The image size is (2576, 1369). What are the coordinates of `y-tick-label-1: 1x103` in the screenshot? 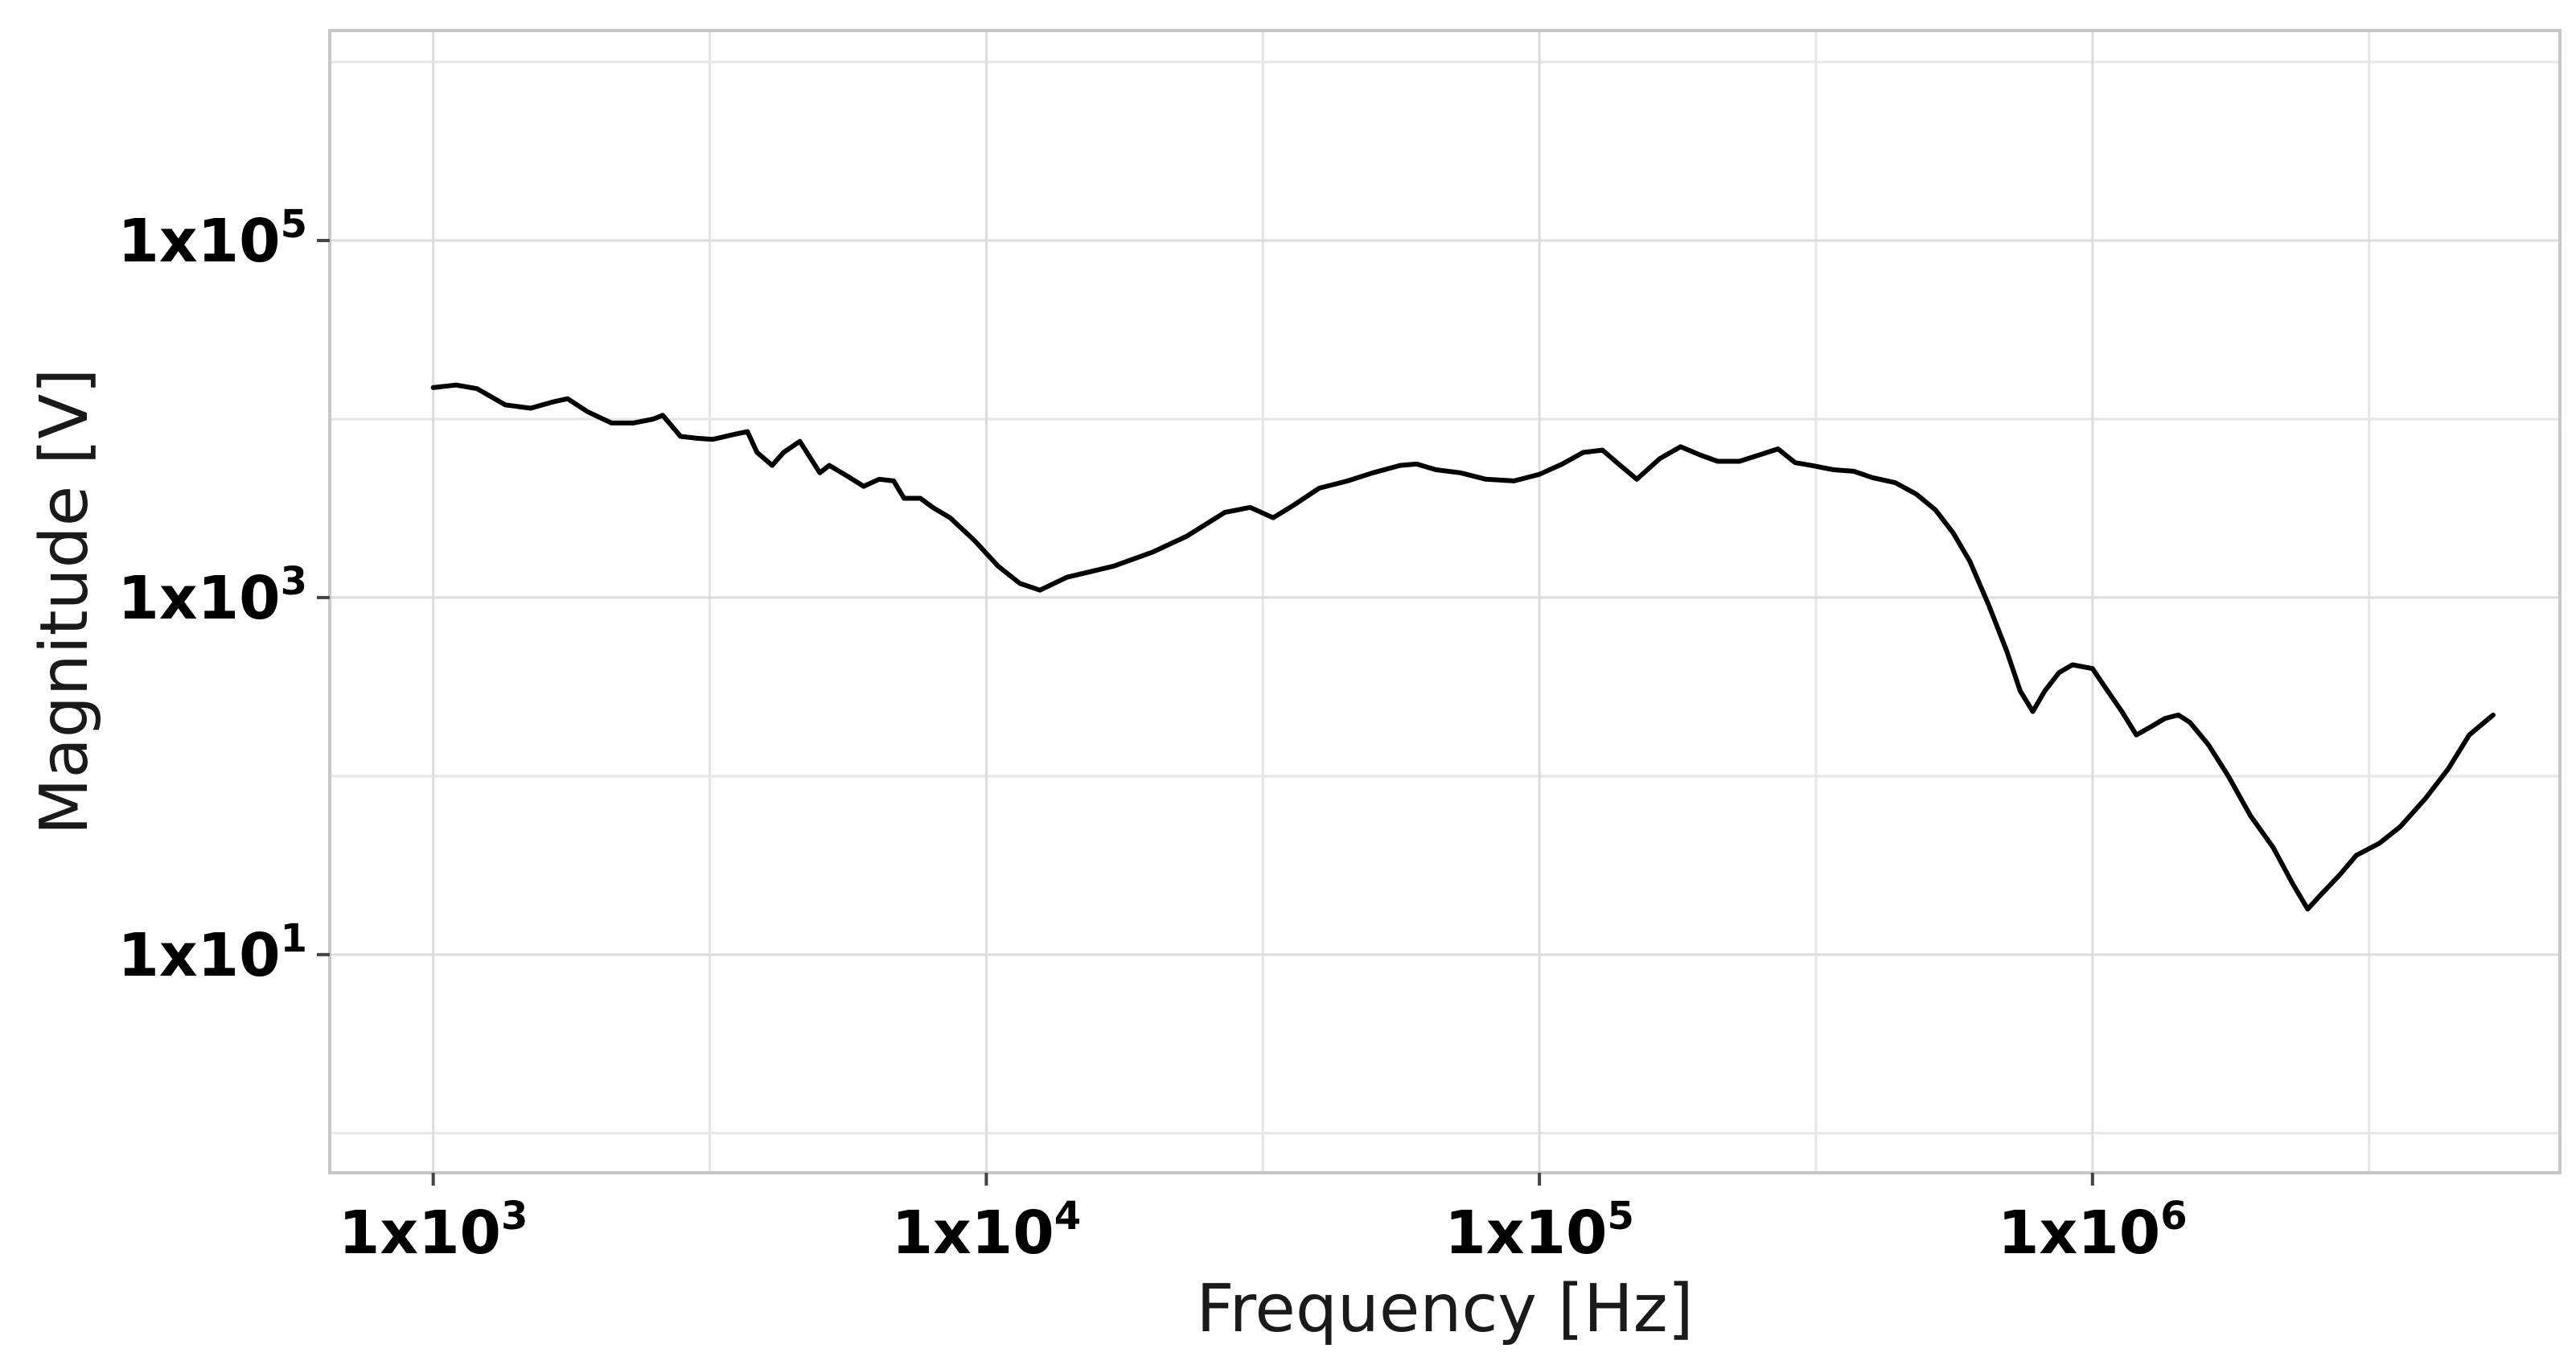 It's located at (212, 596).